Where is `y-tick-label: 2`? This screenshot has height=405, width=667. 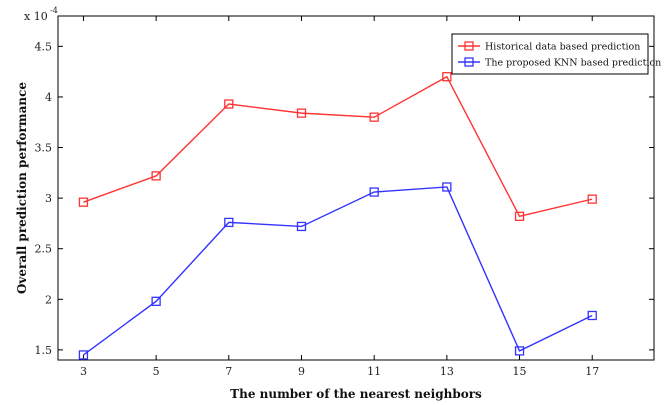 y-tick-label: 2 is located at coordinates (48, 299).